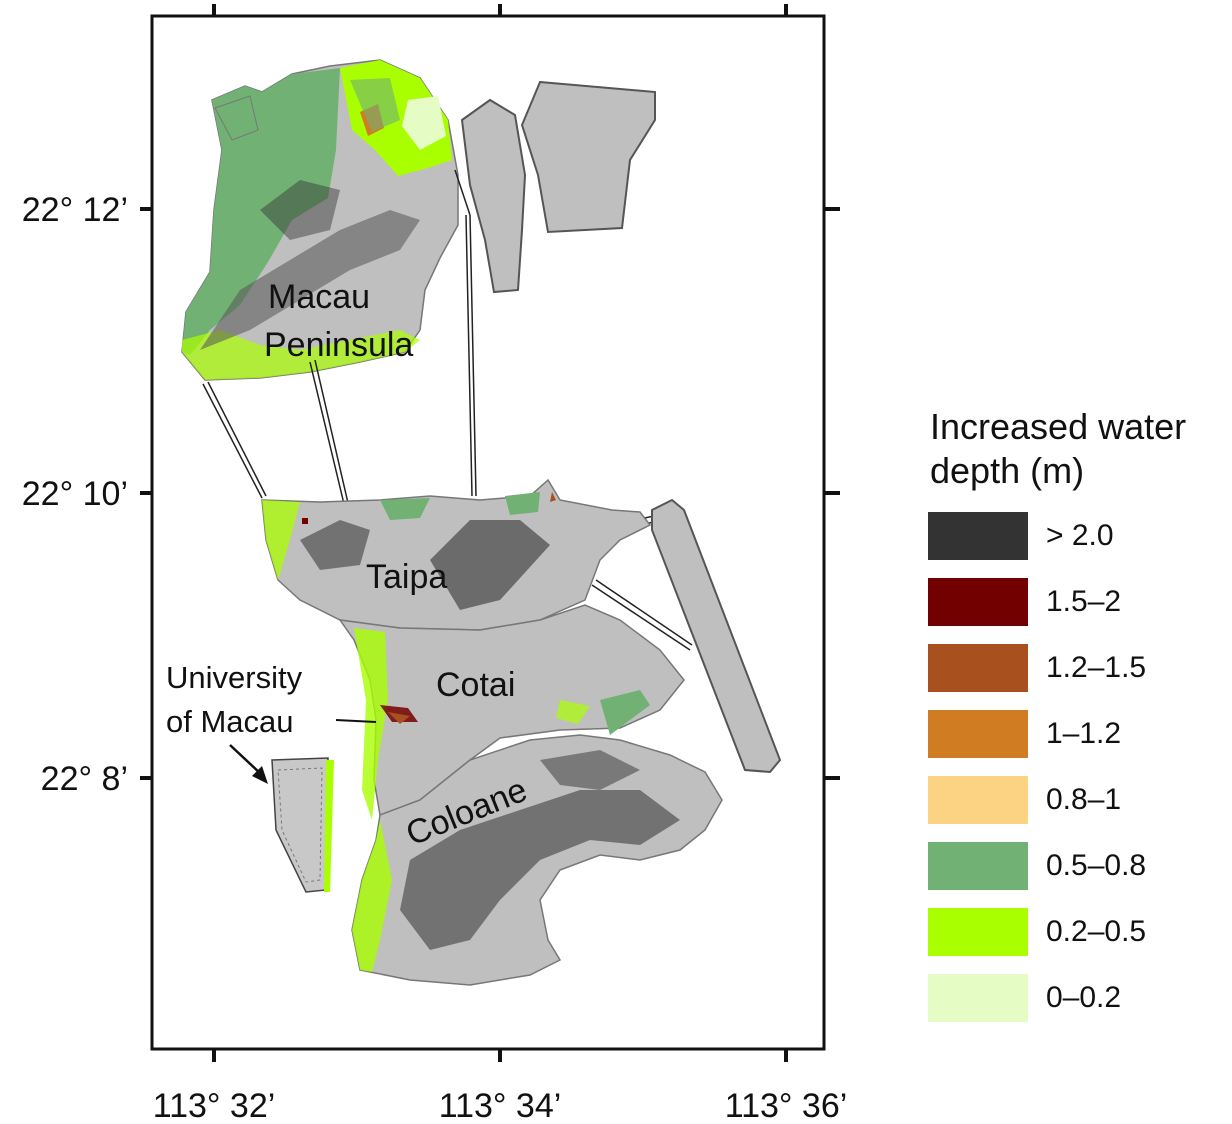  What do you see at coordinates (511, 712) in the screenshot?
I see `cotai` at bounding box center [511, 712].